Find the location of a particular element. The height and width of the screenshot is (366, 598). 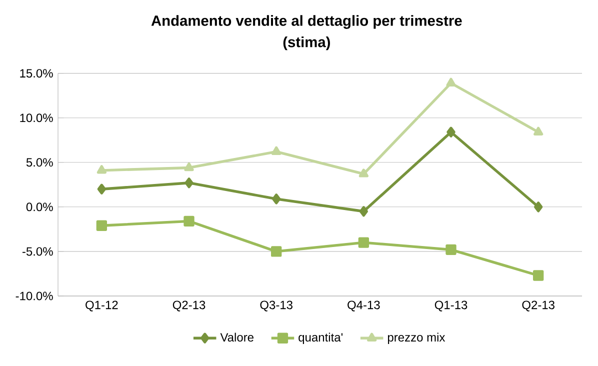

y-tick-label: -5.0% is located at coordinates (37, 251).